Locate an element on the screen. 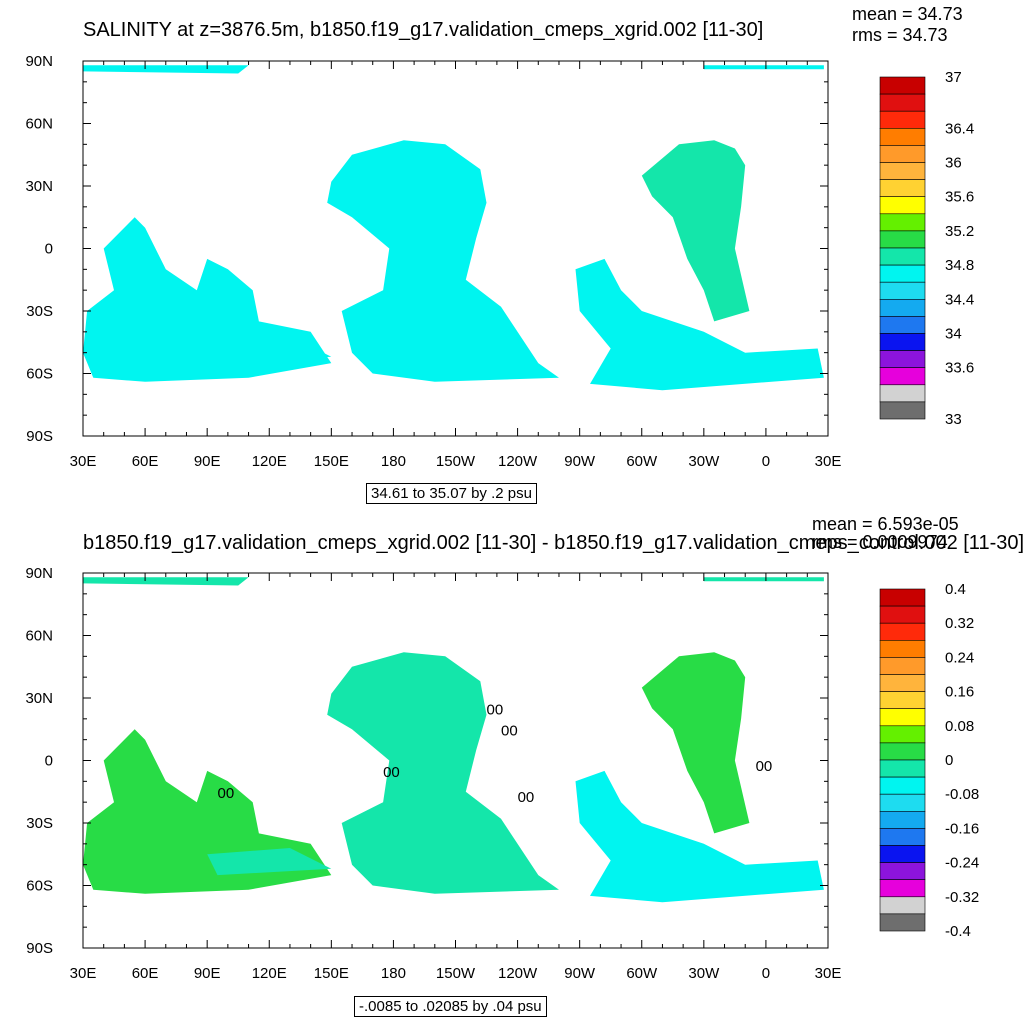 The image size is (1024, 1024). x-tick-label: 90E is located at coordinates (207, 973).